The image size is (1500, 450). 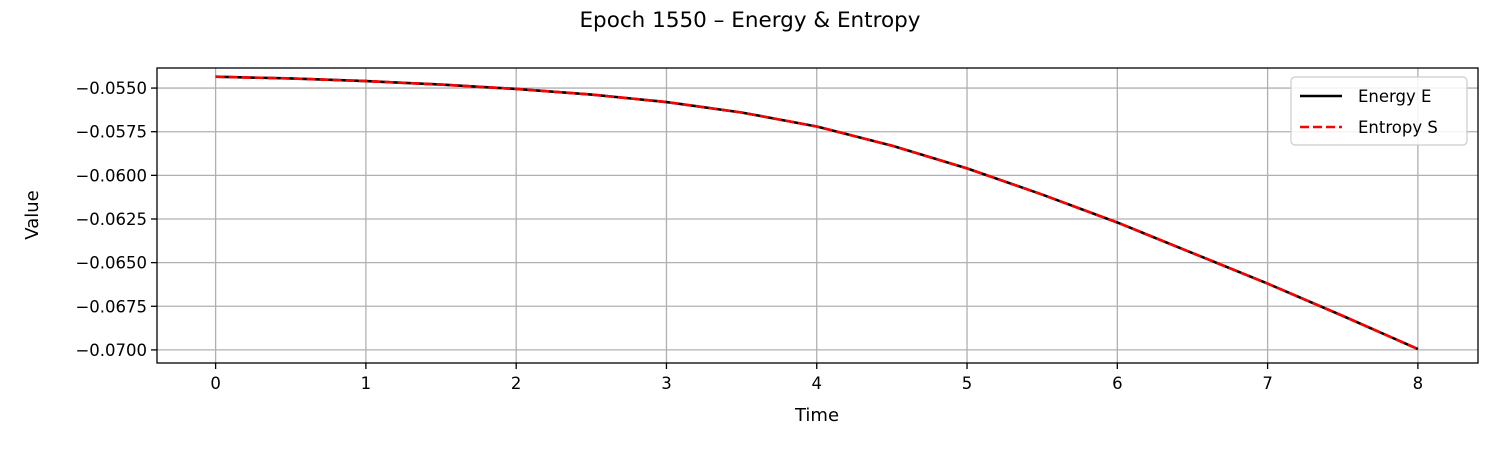 What do you see at coordinates (1394, 96) in the screenshot?
I see `legend-label: Energy E` at bounding box center [1394, 96].